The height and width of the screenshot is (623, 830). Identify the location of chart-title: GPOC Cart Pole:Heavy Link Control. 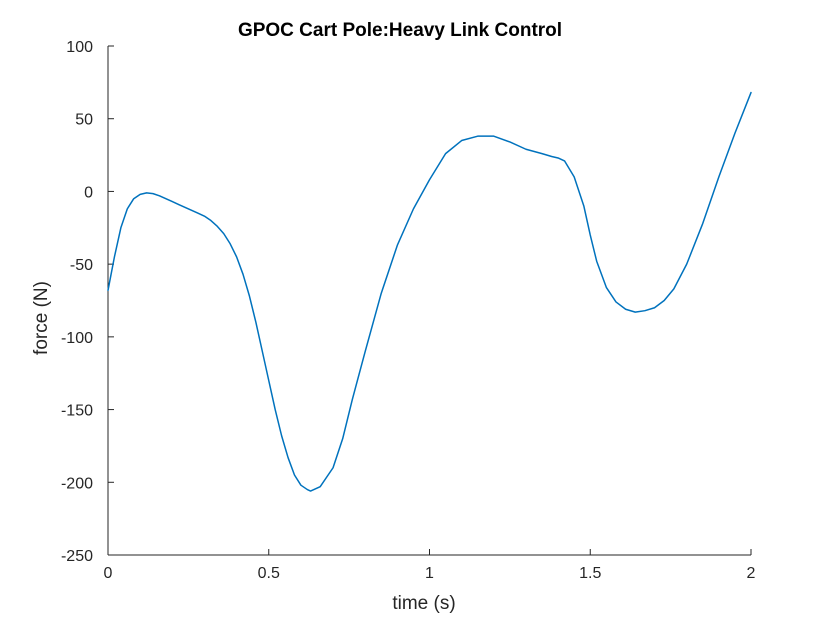
(400, 30).